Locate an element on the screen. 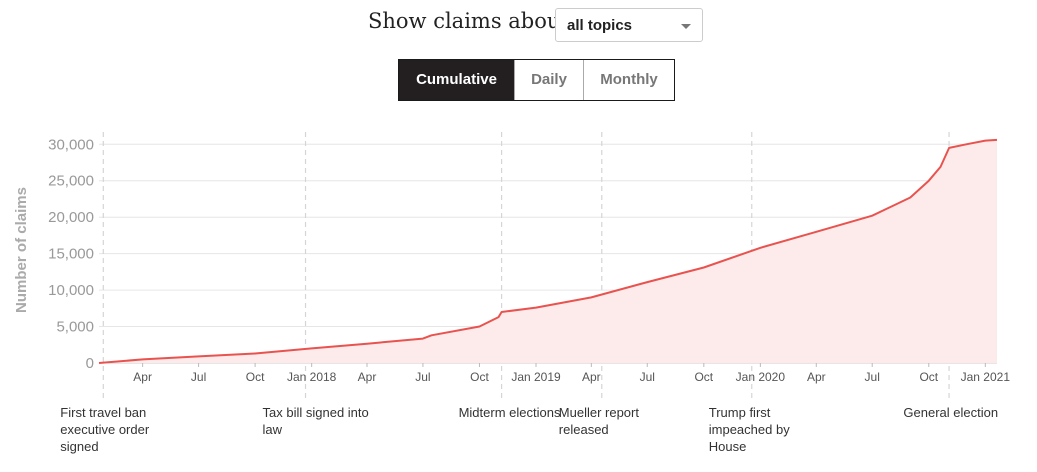  cumulative-button: Cumulative is located at coordinates (456, 80).